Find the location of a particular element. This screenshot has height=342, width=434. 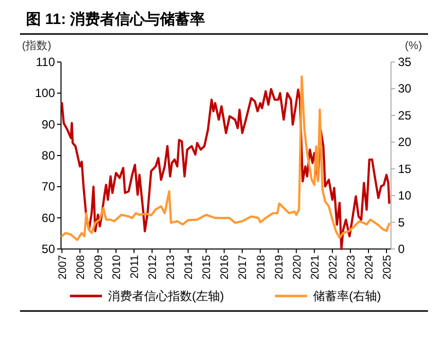

y2-tick-label: 0 is located at coordinates (401, 249).